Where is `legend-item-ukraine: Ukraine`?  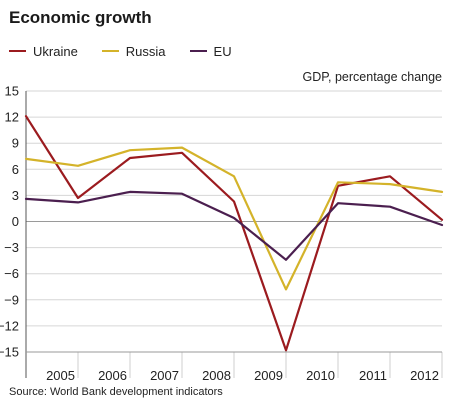
legend-item-ukraine: Ukraine is located at coordinates (43, 51).